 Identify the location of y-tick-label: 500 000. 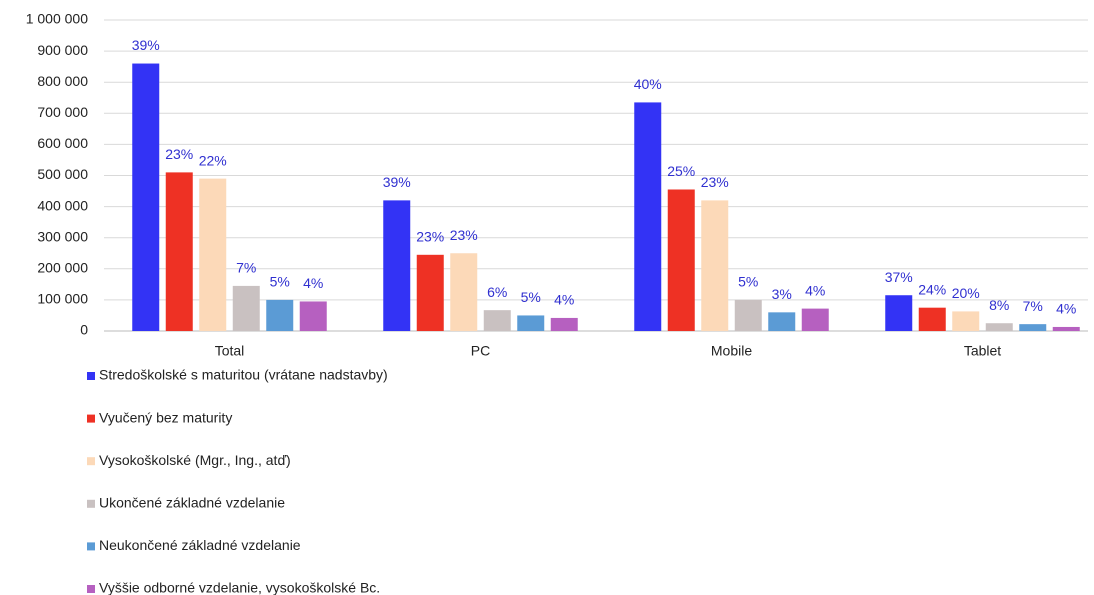
(62, 174).